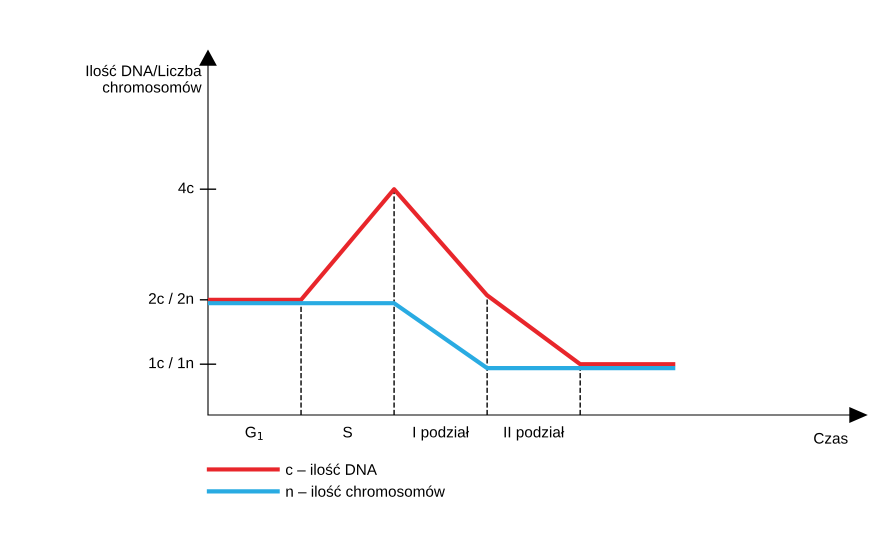  What do you see at coordinates (186, 188) in the screenshot?
I see `annotation: 4c` at bounding box center [186, 188].